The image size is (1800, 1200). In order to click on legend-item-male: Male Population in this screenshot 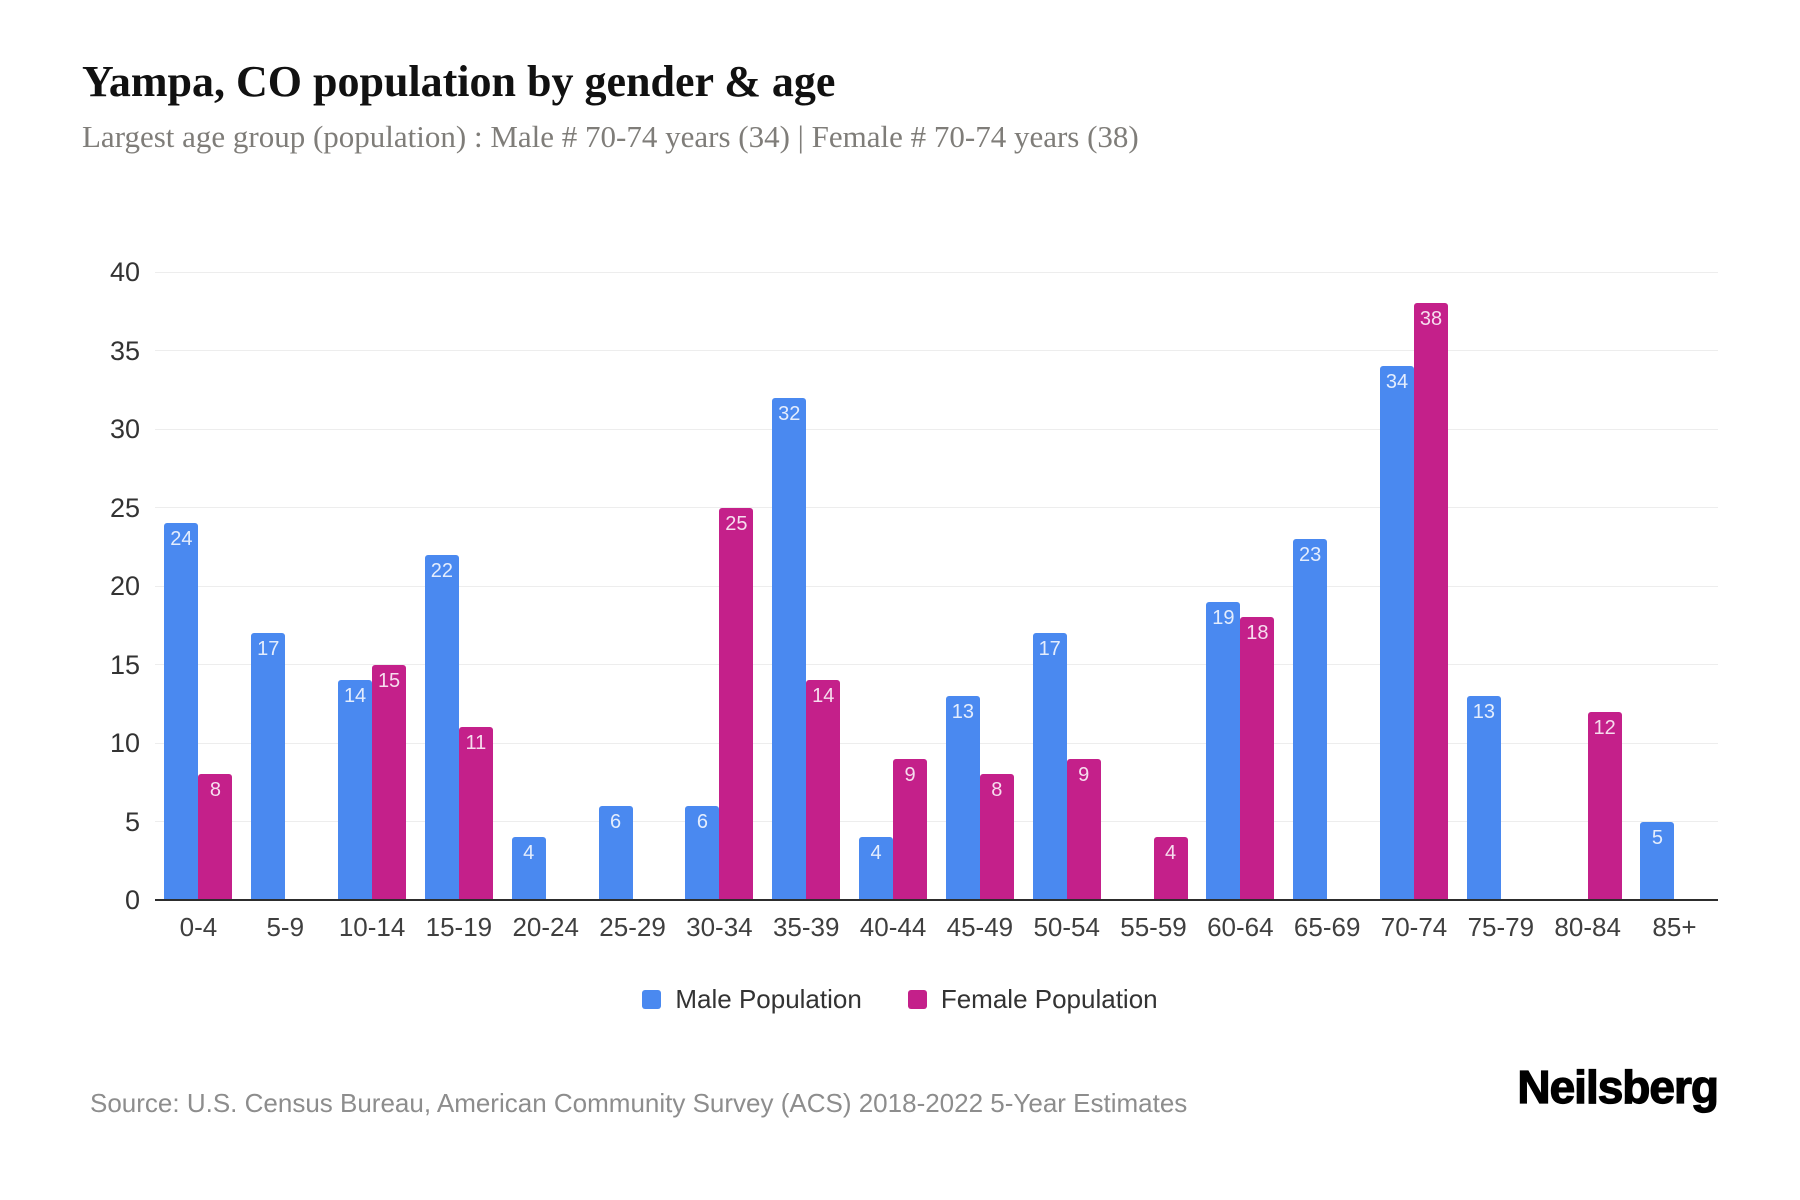, I will do `click(752, 999)`.